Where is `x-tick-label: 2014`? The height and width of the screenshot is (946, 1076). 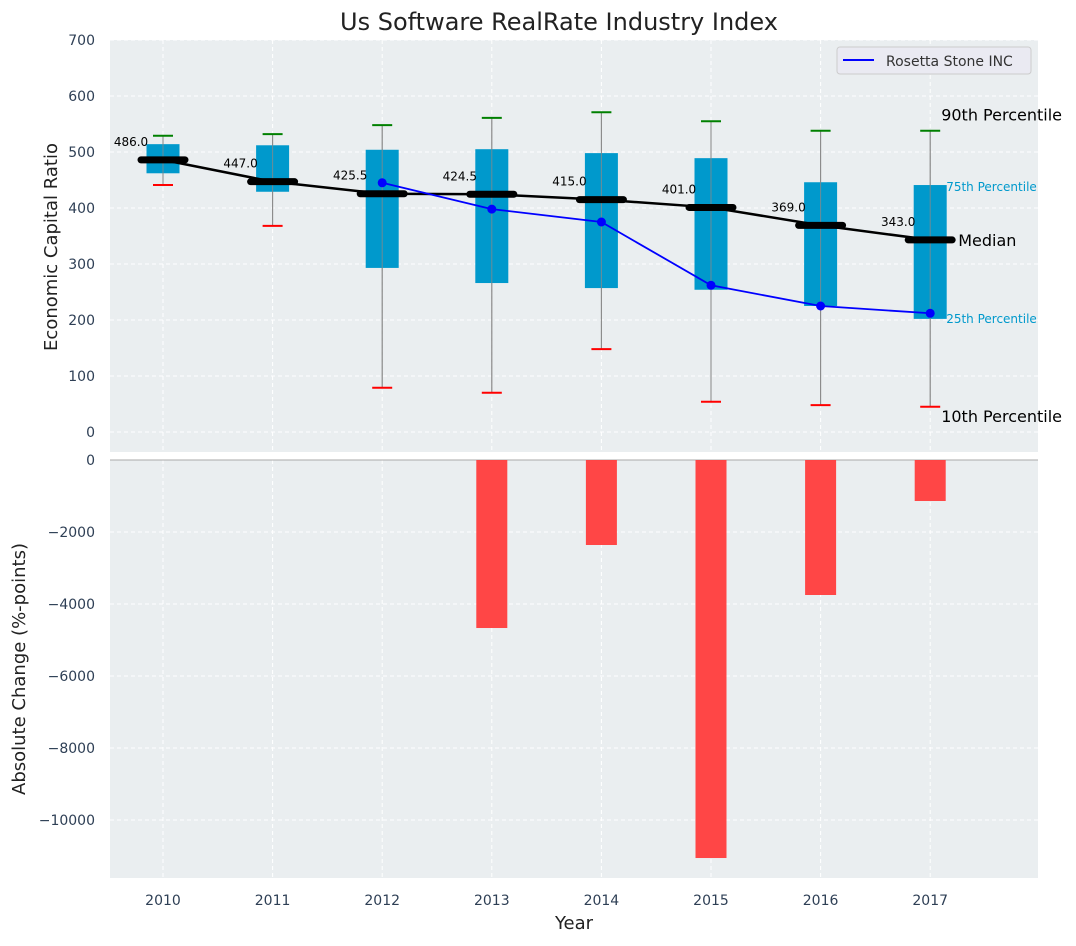 x-tick-label: 2014 is located at coordinates (602, 901).